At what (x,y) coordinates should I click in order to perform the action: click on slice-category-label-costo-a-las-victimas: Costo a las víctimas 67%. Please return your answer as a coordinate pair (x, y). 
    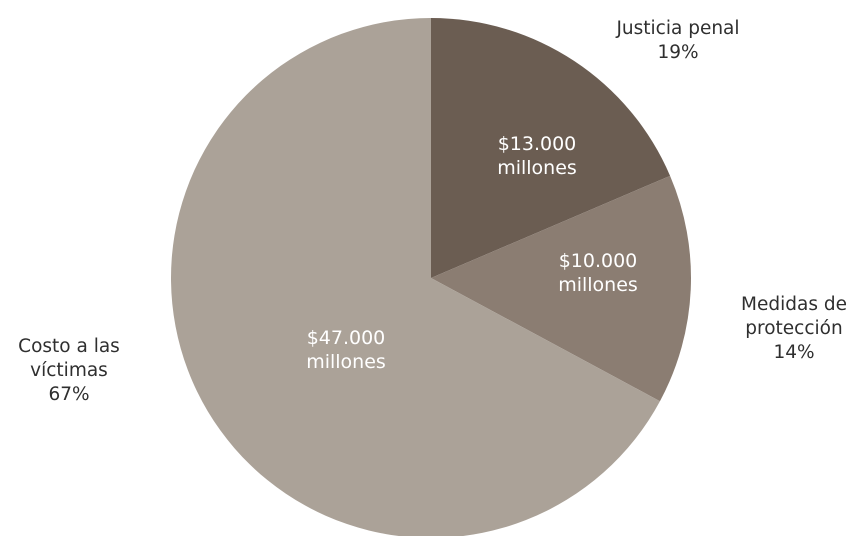
    Looking at the image, I should click on (69, 370).